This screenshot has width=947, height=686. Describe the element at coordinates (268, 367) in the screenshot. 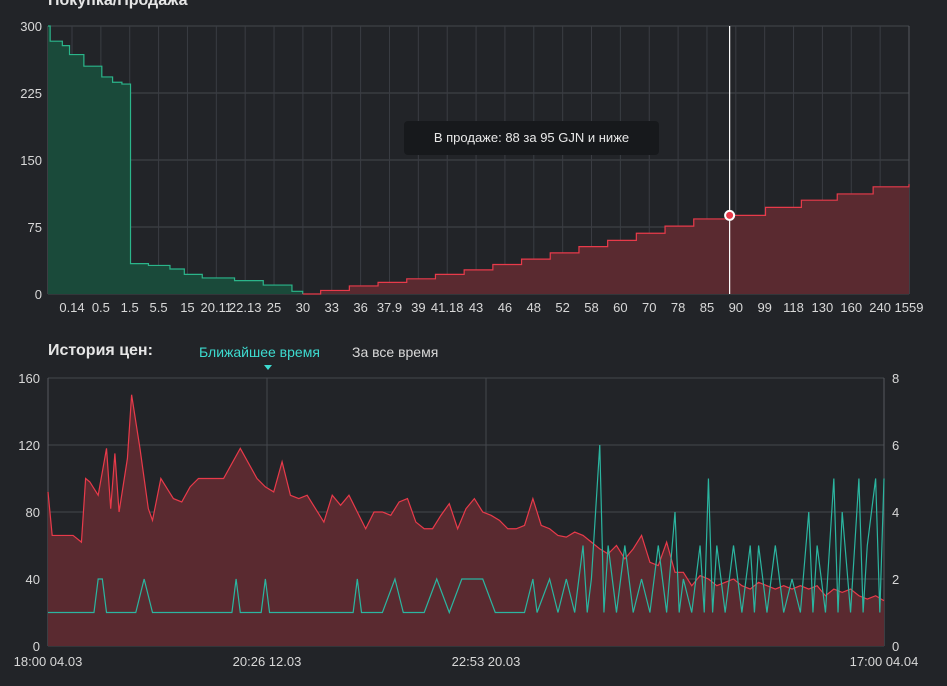

I see `tab-active-indicator` at that location.